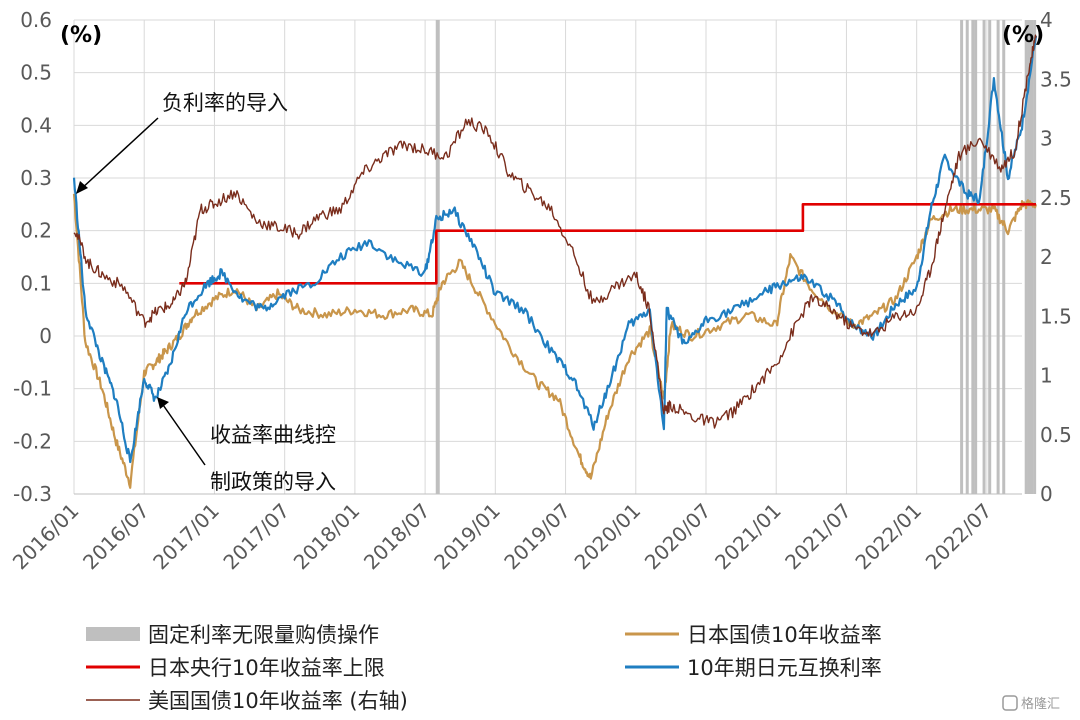  What do you see at coordinates (397, 537) in the screenshot?
I see `x-axis-tick-label: 2018/07` at bounding box center [397, 537].